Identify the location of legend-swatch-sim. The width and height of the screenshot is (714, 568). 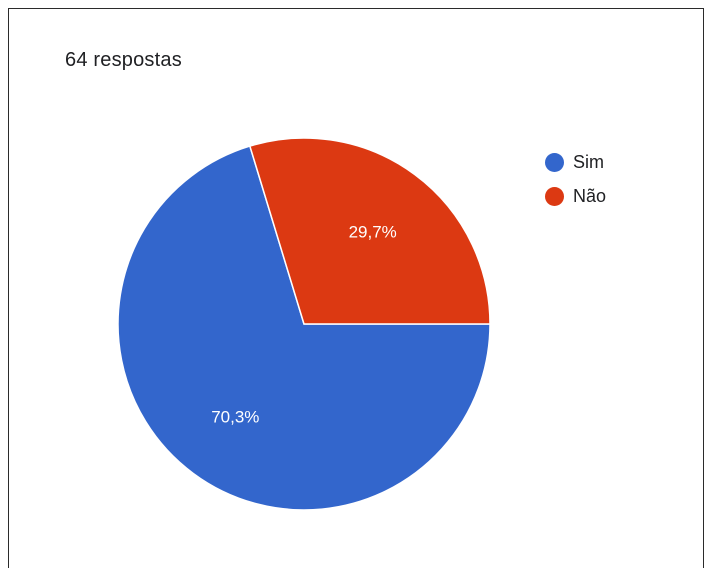
(554, 162).